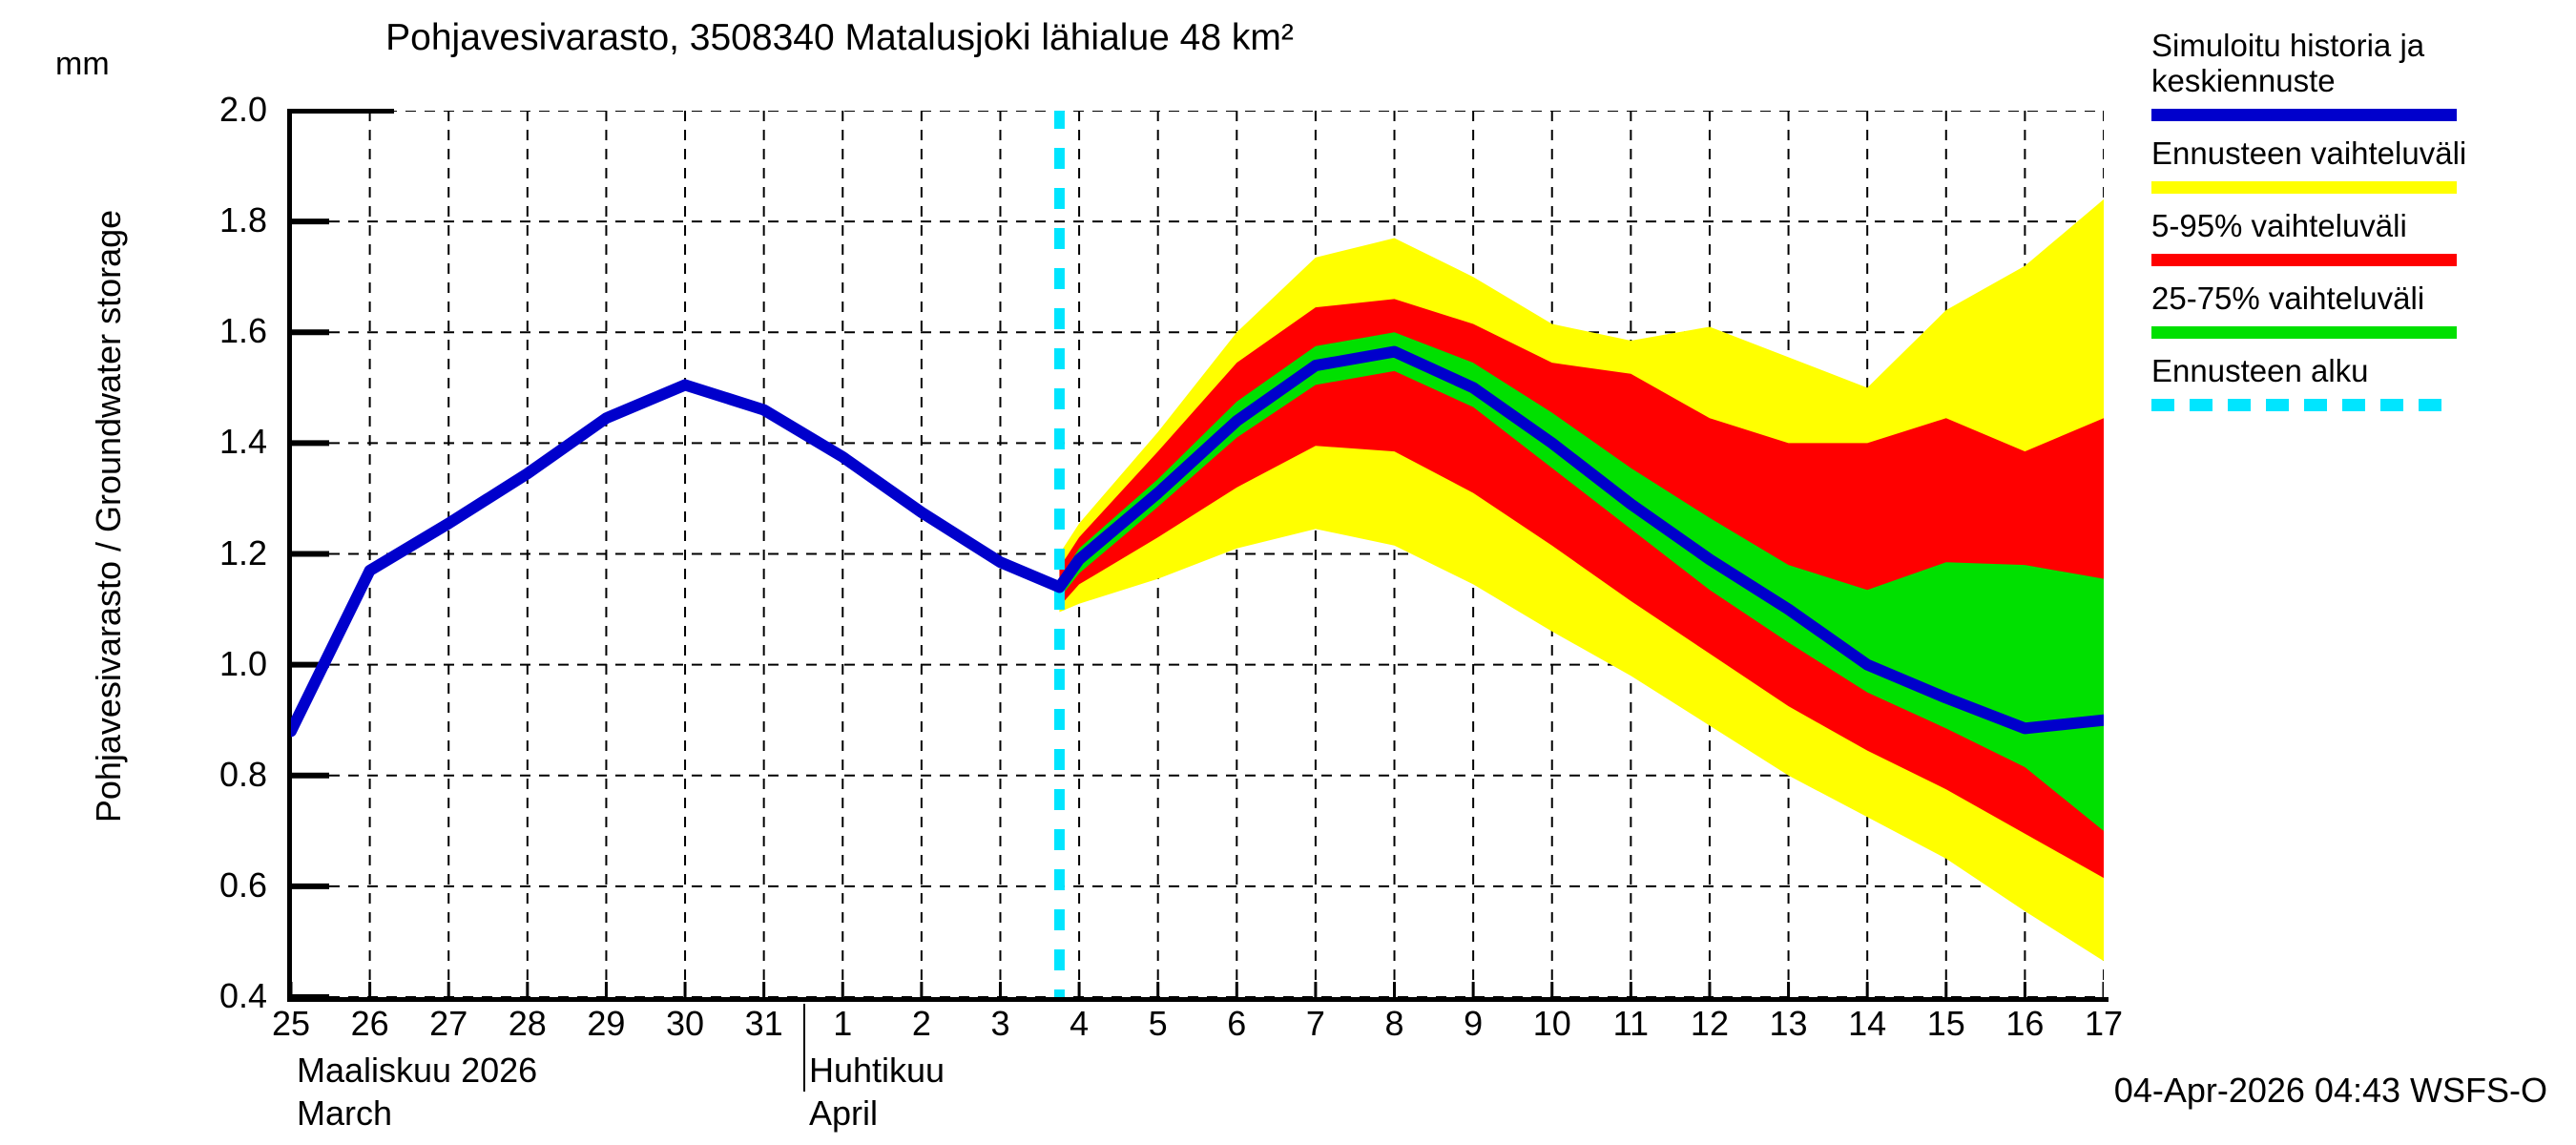 This screenshot has height=1145, width=2576. Describe the element at coordinates (1788, 1023) in the screenshot. I see `x-axis-tick-label: 13` at that location.